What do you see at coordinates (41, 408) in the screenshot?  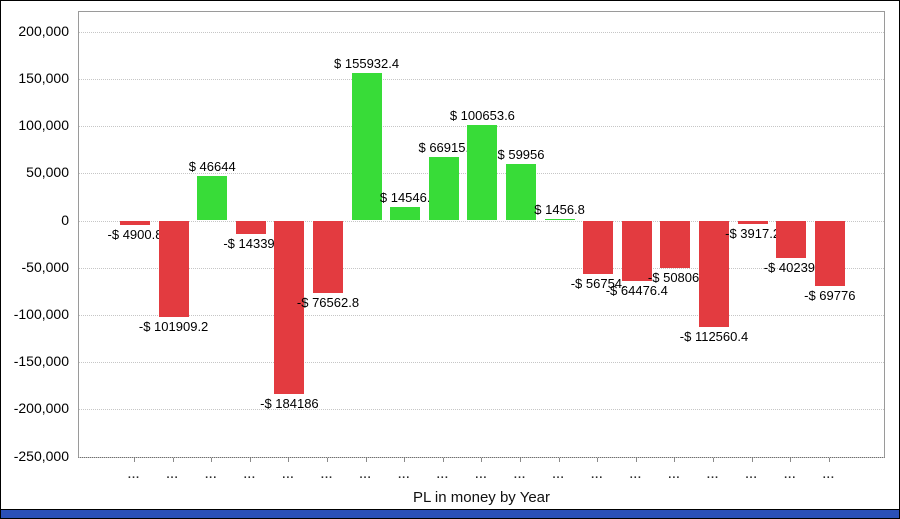 I see `y-axis-tick-label: -200,000` at bounding box center [41, 408].